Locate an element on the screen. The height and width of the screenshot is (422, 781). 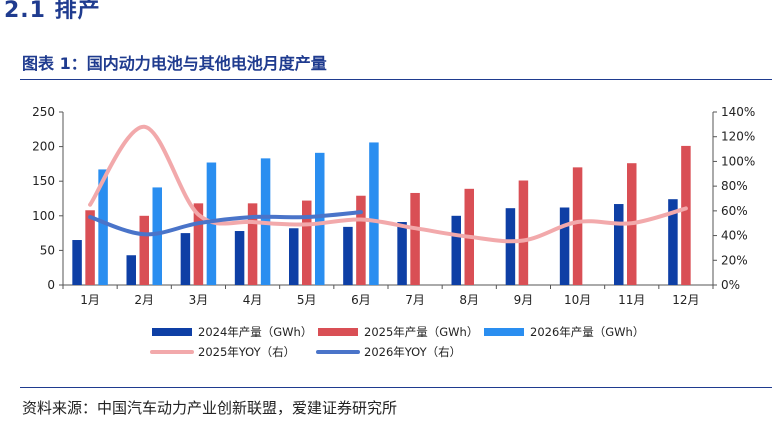
y-tick-label-right: 20% is located at coordinates (734, 260).